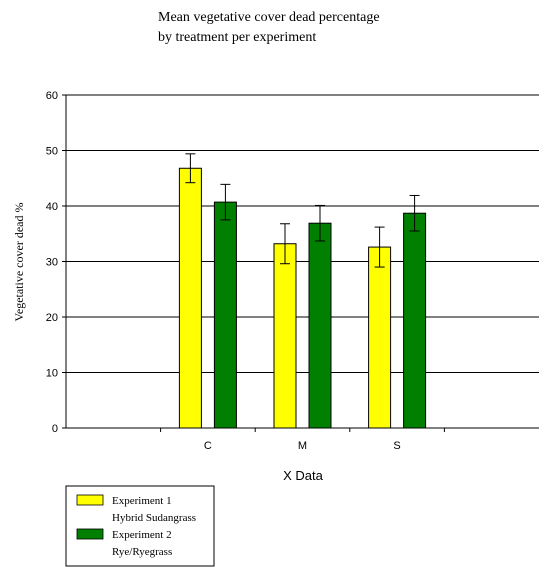  What do you see at coordinates (55, 429) in the screenshot?
I see `y-tick-label: 0` at bounding box center [55, 429].